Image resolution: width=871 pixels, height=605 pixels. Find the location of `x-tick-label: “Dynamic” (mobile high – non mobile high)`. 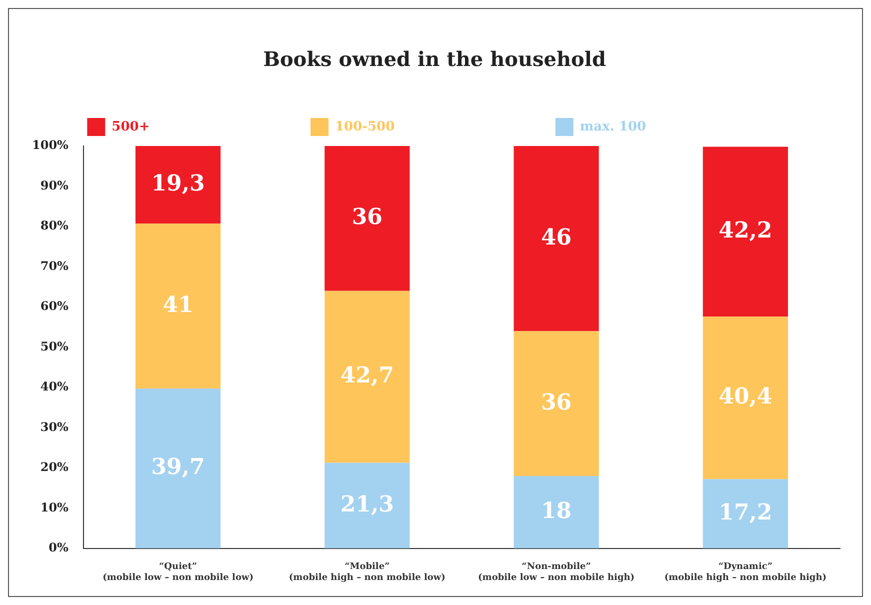

x-tick-label: “Dynamic” (mobile high – non mobile high) is located at coordinates (745, 572).